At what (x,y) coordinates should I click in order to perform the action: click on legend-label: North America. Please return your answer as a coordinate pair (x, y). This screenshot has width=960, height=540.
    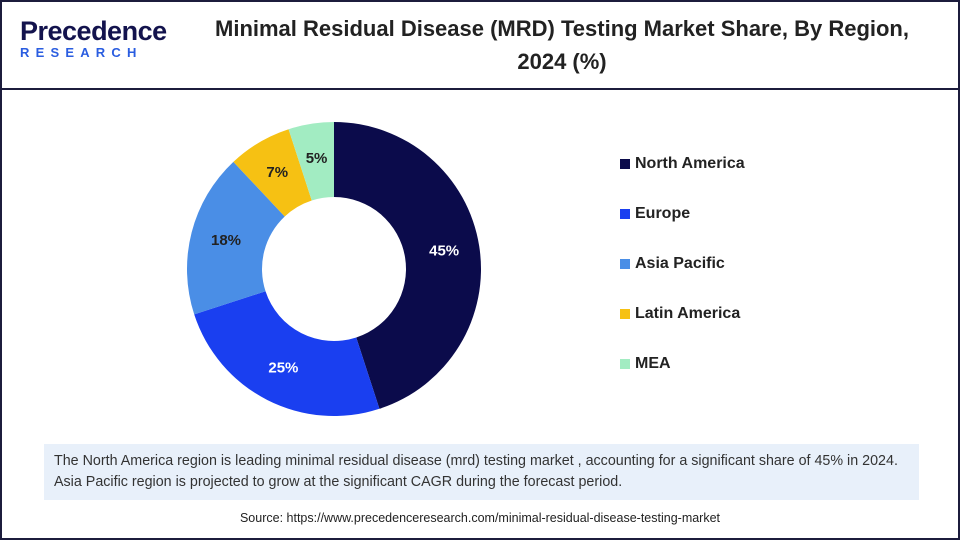
    Looking at the image, I should click on (690, 163).